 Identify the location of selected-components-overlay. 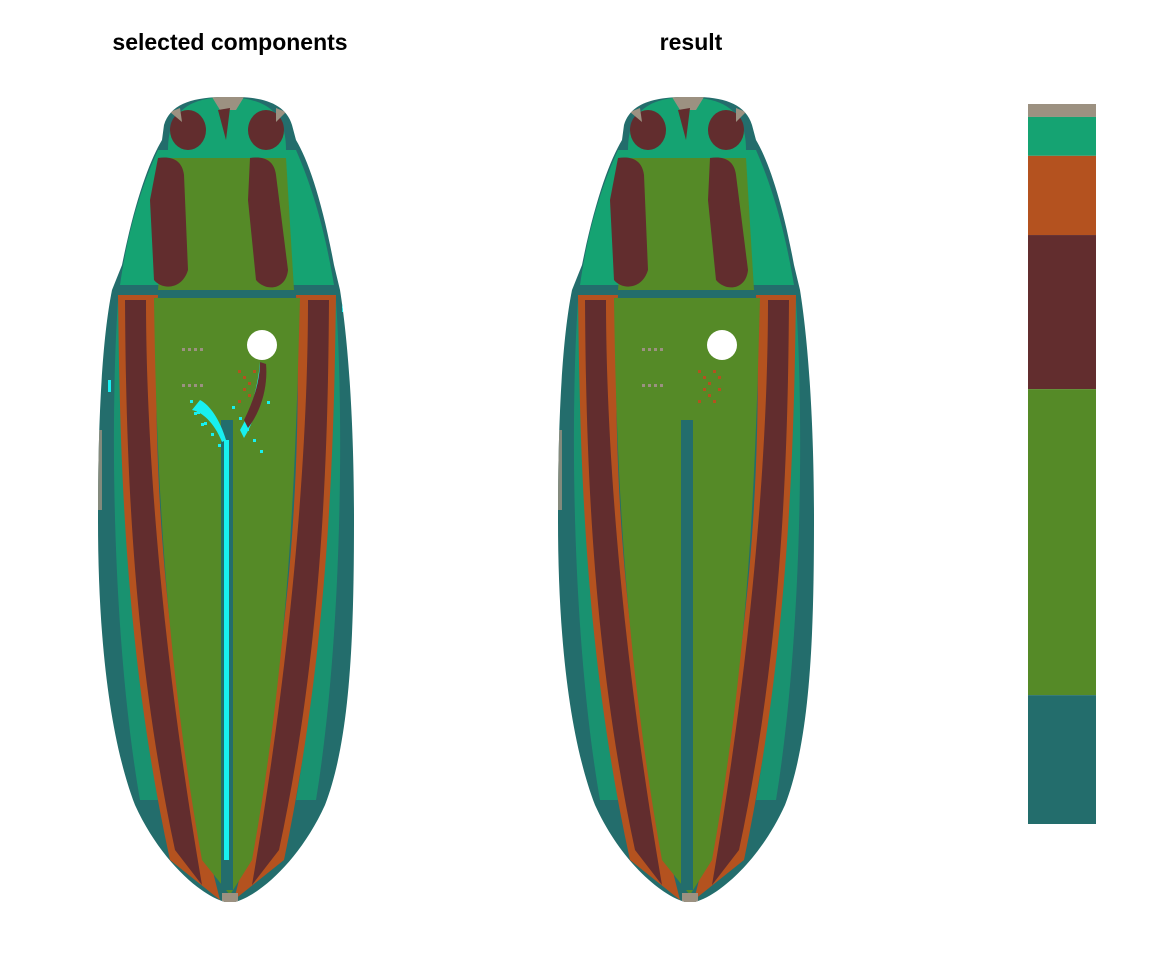
(226, 580).